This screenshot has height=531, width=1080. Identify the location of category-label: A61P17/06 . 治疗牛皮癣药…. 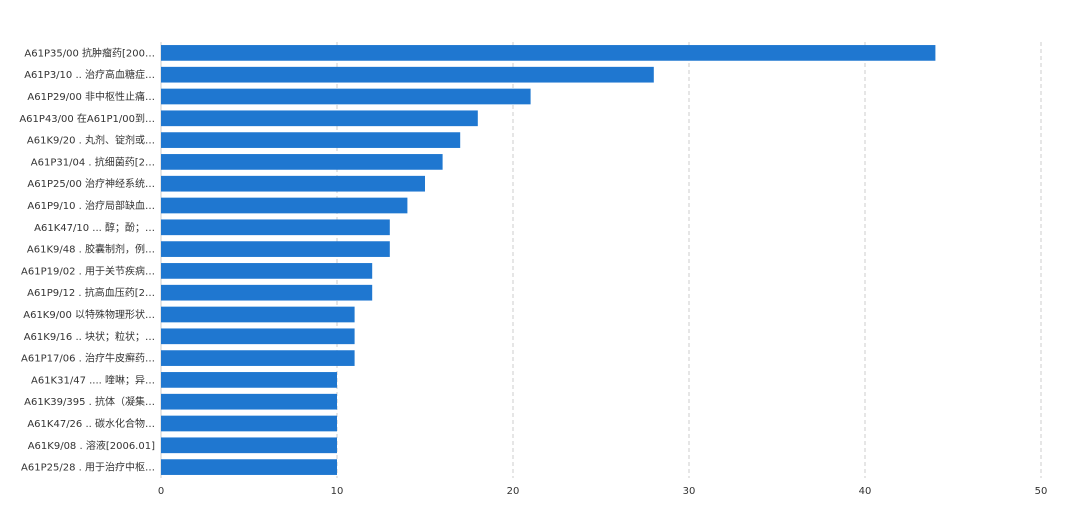
(88, 358).